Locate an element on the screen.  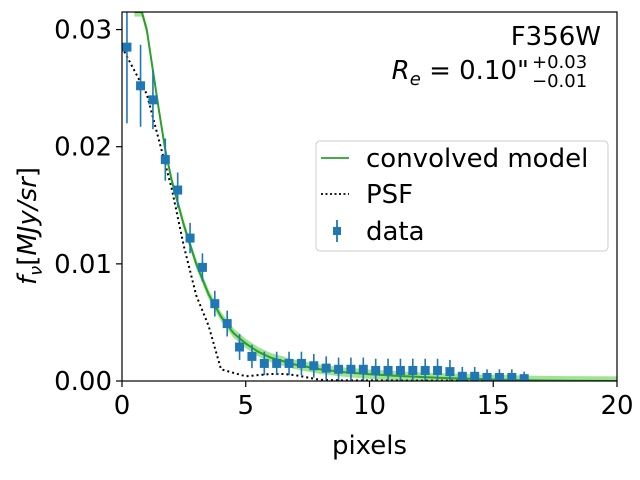
svg-text: fν[MJy/sr] is located at coordinates (30, 226).